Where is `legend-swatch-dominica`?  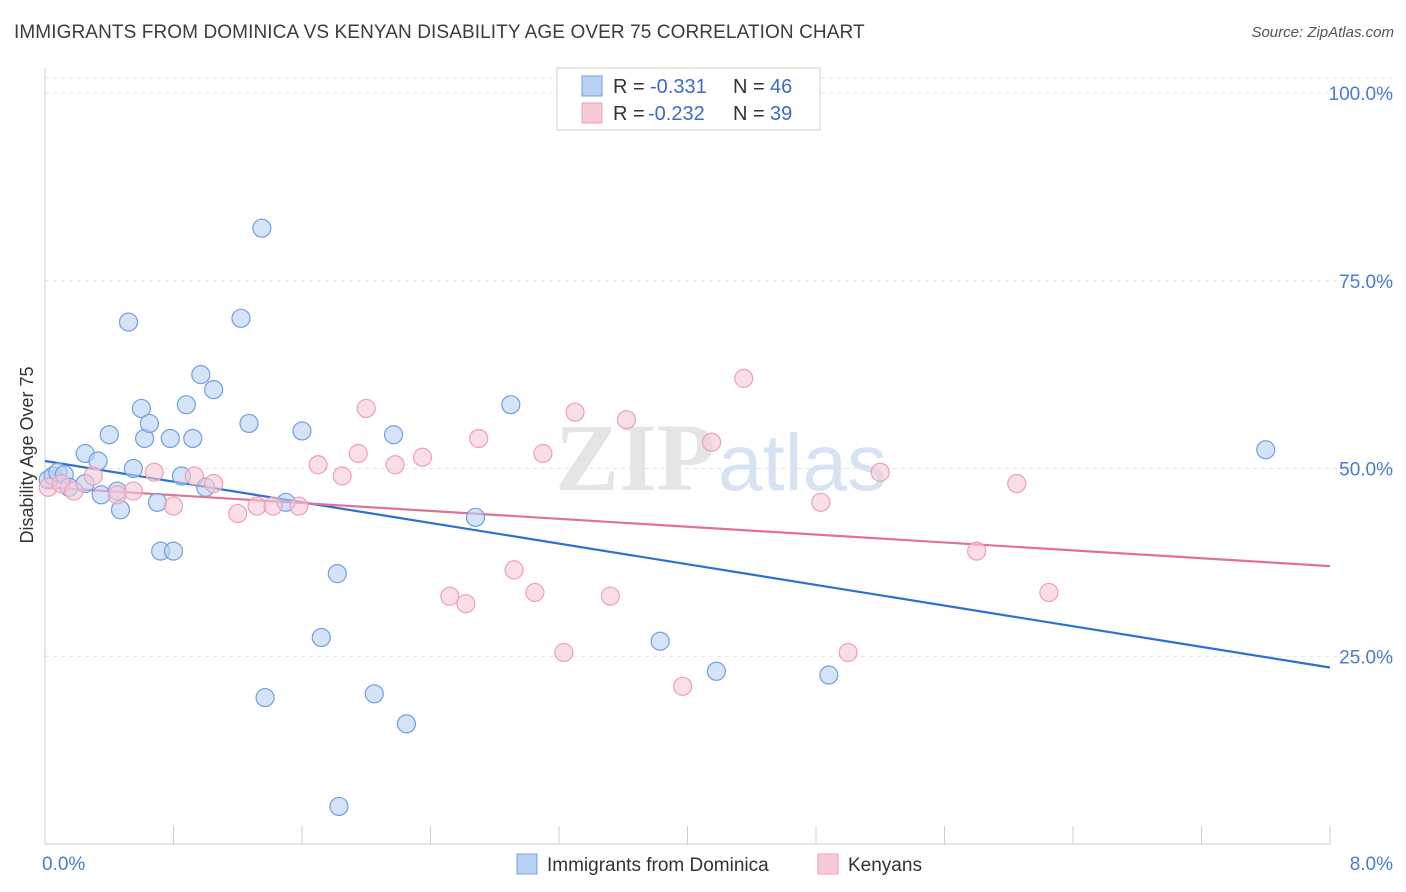
legend-swatch-dominica is located at coordinates (592, 86).